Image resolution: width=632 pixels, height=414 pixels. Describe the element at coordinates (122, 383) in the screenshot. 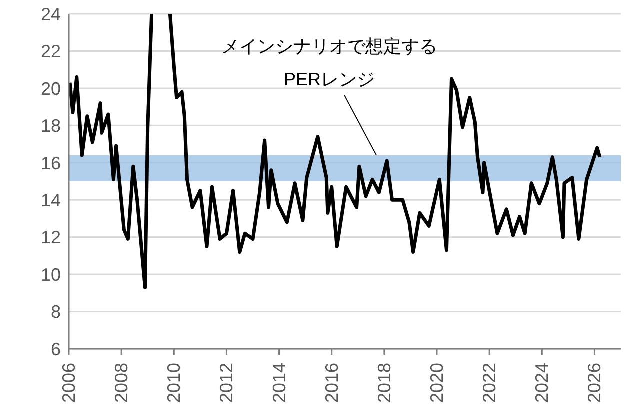

I see `x-tick-label: 2008` at that location.